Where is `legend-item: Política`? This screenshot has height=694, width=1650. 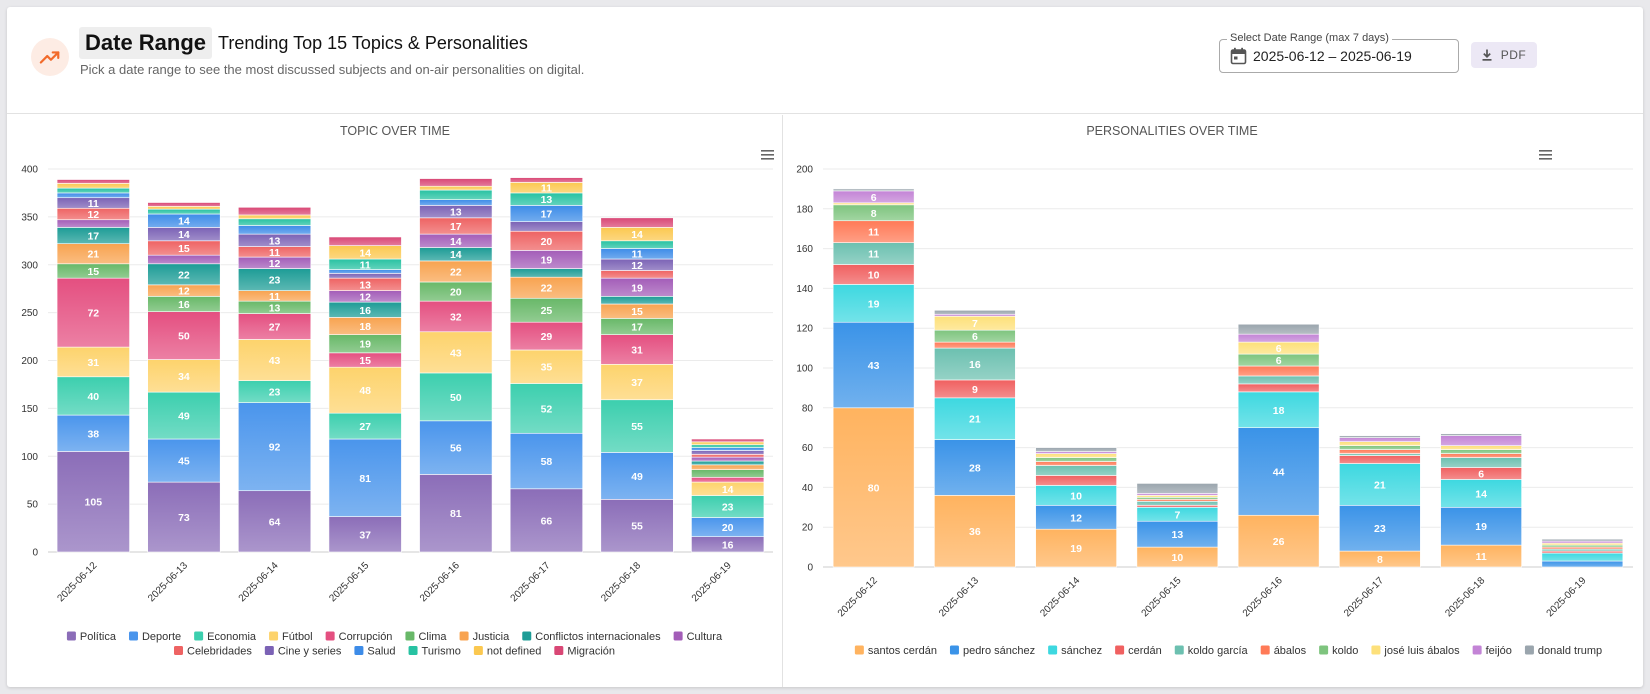
legend-item: Política is located at coordinates (91, 637).